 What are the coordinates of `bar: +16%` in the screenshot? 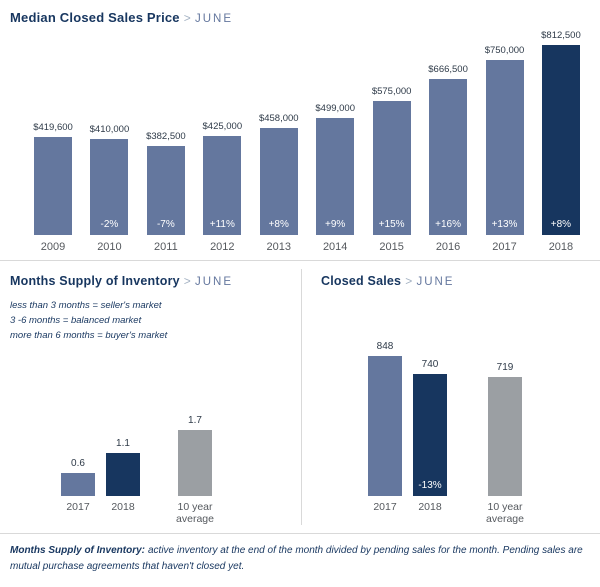 It's located at (448, 157).